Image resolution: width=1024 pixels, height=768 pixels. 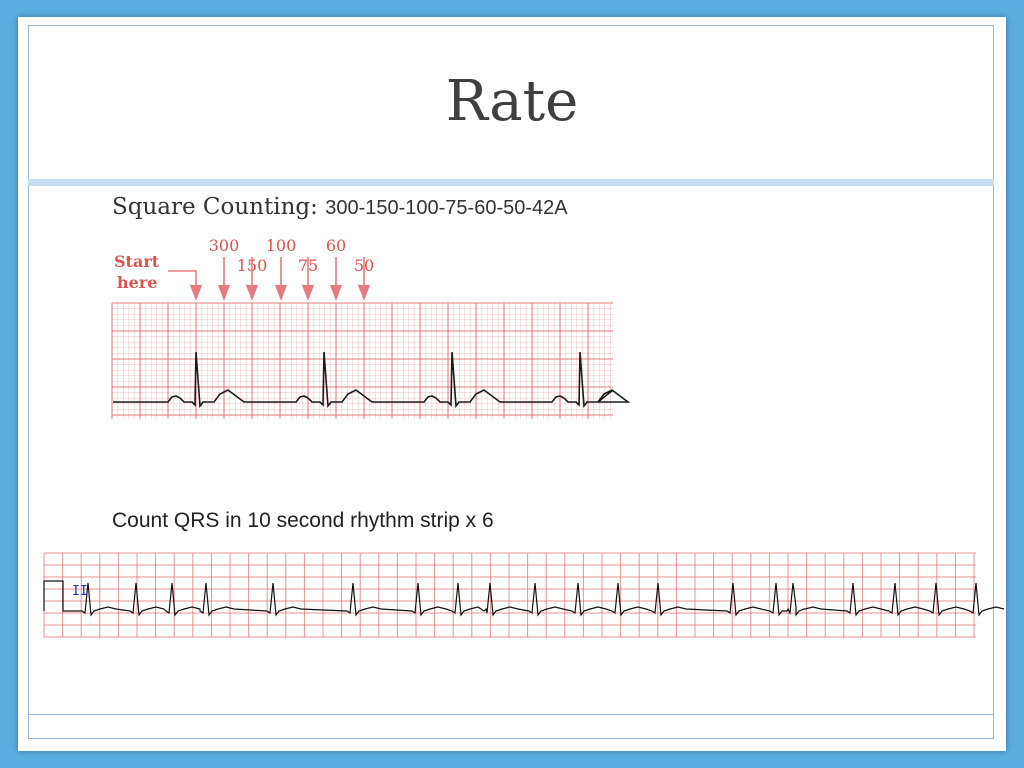 What do you see at coordinates (511, 182) in the screenshot?
I see `title-divider` at bounding box center [511, 182].